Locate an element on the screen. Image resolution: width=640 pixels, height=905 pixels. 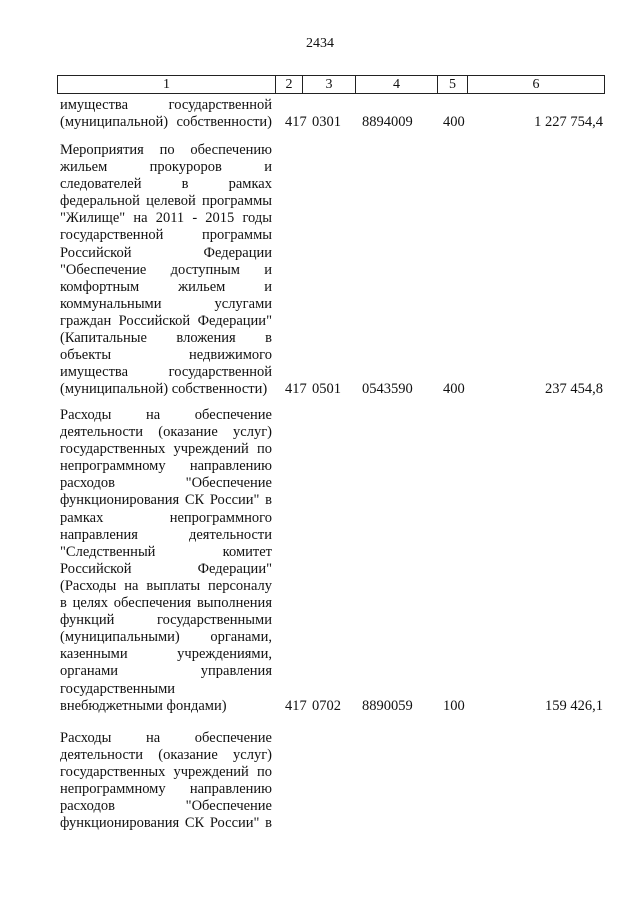
header-col-2: 2 is located at coordinates (289, 84).